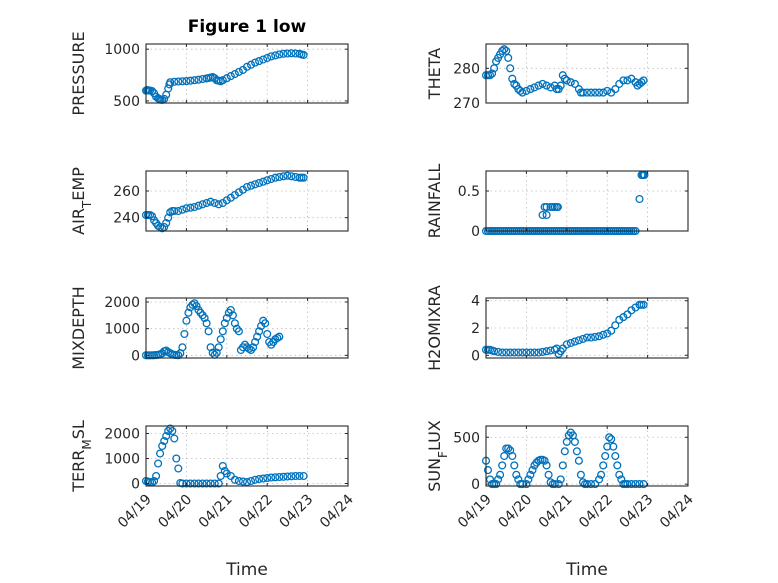  What do you see at coordinates (434, 201) in the screenshot?
I see `y-axis-label: RAINFALL` at bounding box center [434, 201].